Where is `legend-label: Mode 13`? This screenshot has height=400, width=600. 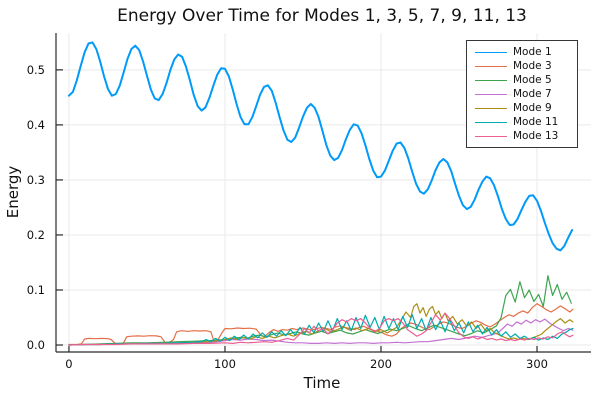 legend-label: Mode 13 is located at coordinates (536, 136).